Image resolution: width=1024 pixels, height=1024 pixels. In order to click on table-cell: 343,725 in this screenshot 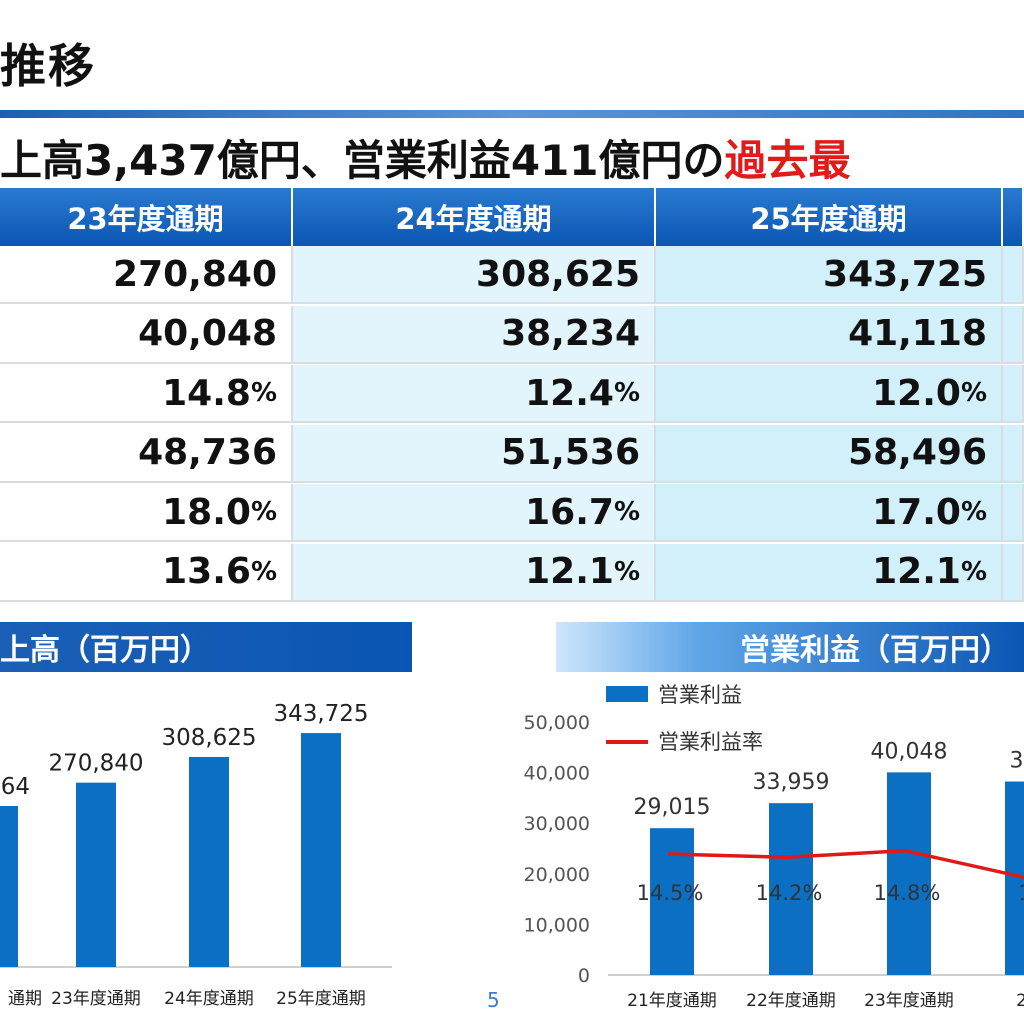, I will do `click(829, 275)`.